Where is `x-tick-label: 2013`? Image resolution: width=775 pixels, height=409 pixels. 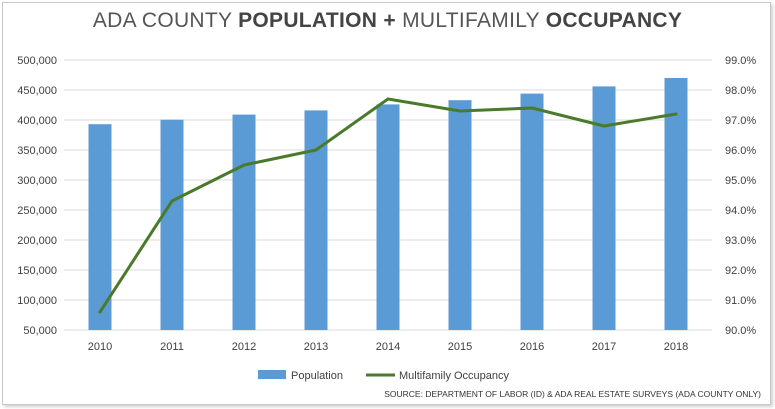
x-tick-label: 2013 is located at coordinates (316, 347).